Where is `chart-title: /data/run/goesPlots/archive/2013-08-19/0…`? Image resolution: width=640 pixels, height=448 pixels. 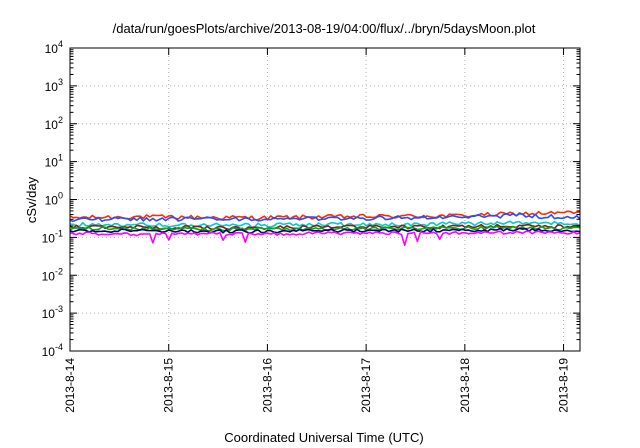 chart-title: /data/run/goesPlots/archive/2013-08-19/0… is located at coordinates (324, 28).